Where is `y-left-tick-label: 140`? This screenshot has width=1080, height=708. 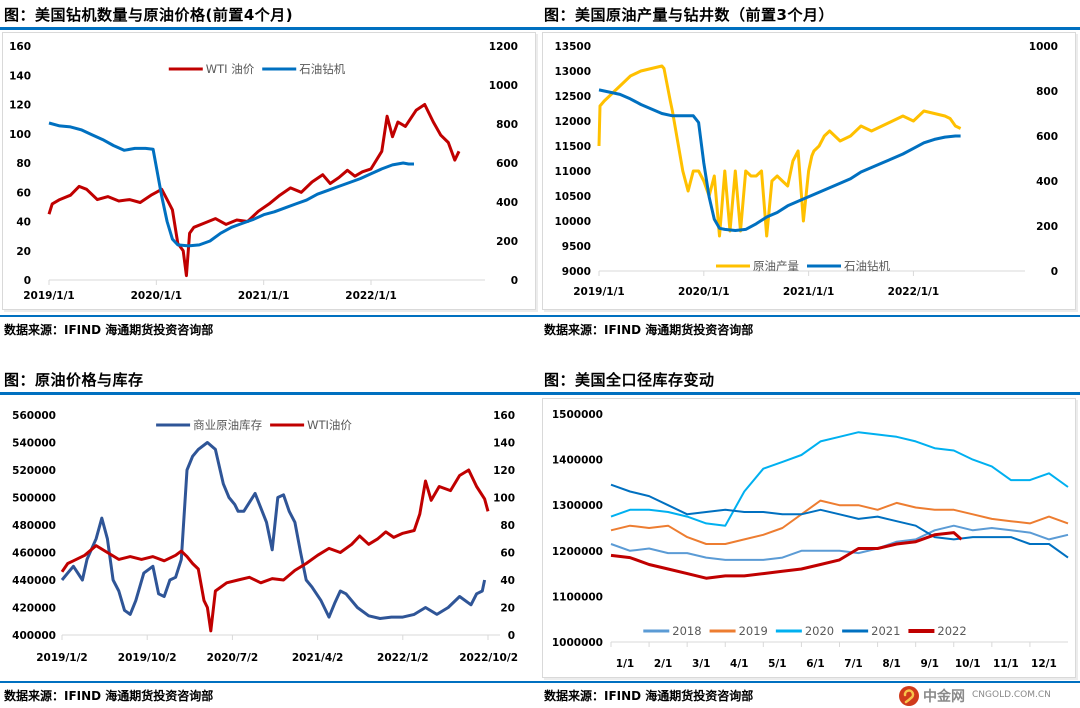
y-left-tick-label: 140 is located at coordinates (20, 76).